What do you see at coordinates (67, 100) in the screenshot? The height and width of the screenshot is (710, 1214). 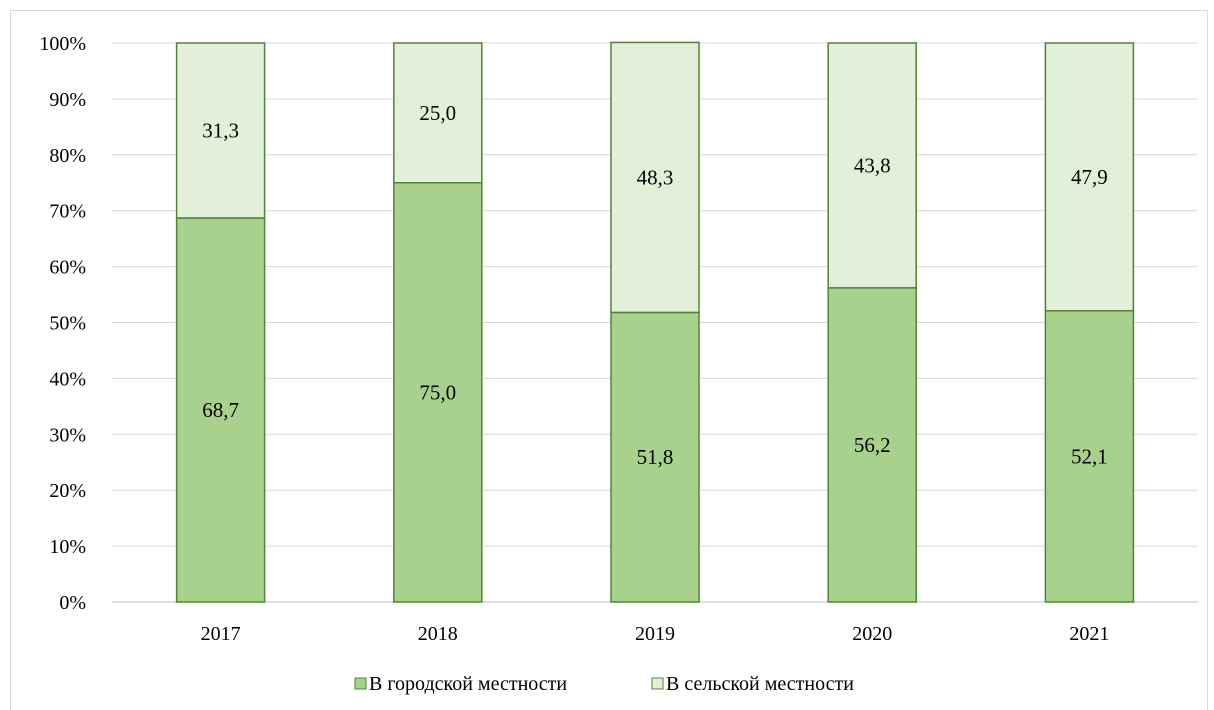 I see `y-tick-label: 90%` at bounding box center [67, 100].